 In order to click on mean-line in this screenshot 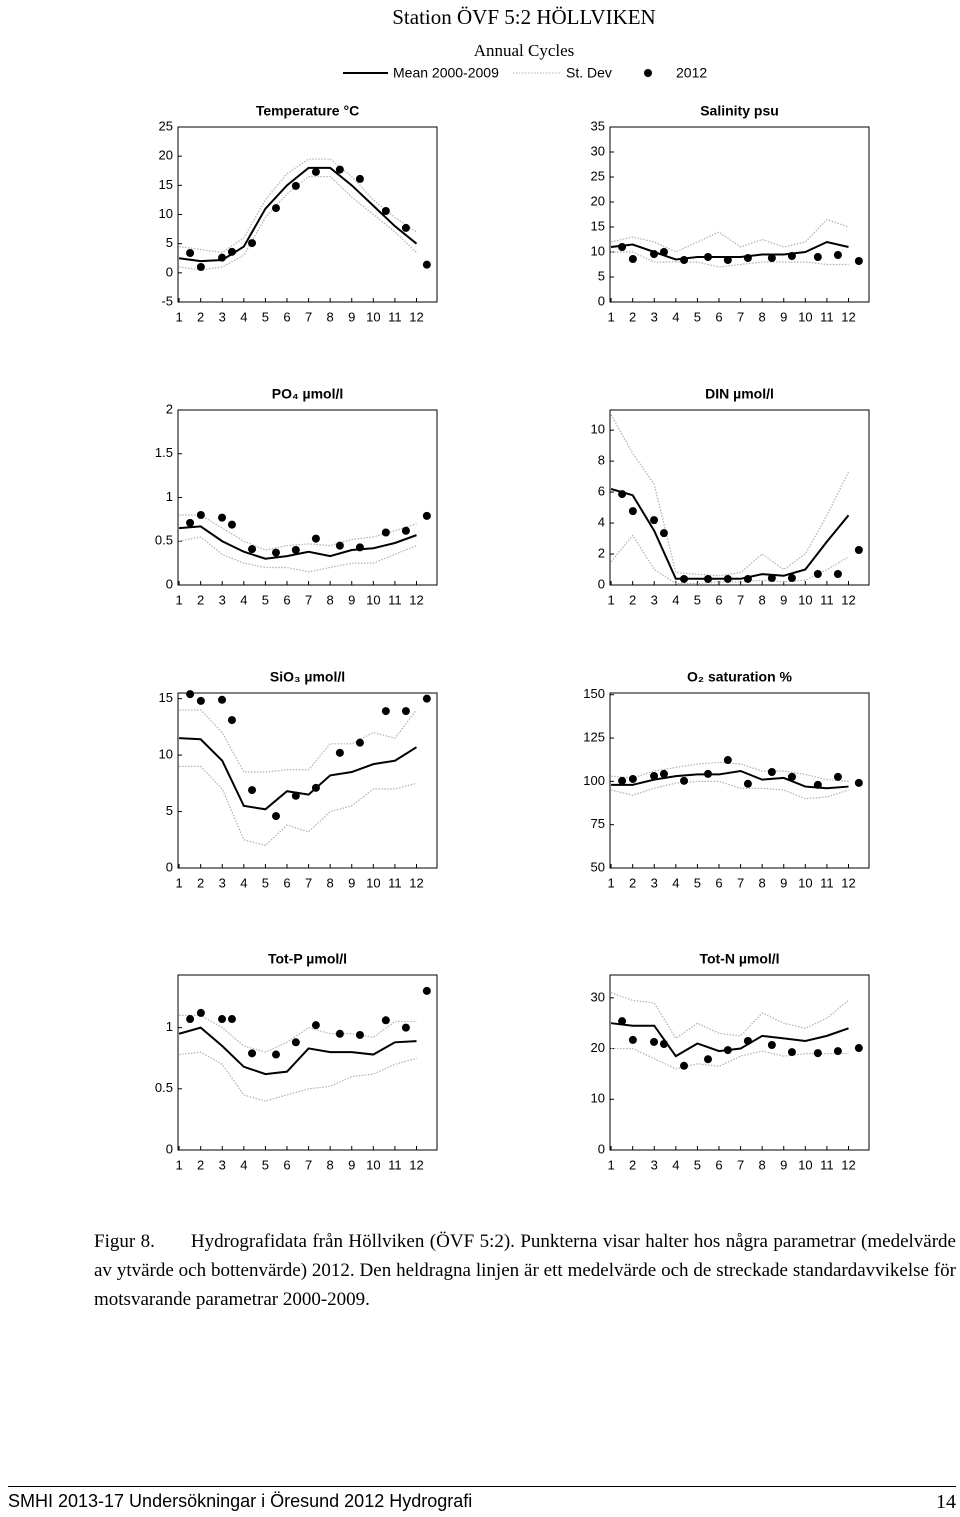, I will do `click(297, 1051)`.